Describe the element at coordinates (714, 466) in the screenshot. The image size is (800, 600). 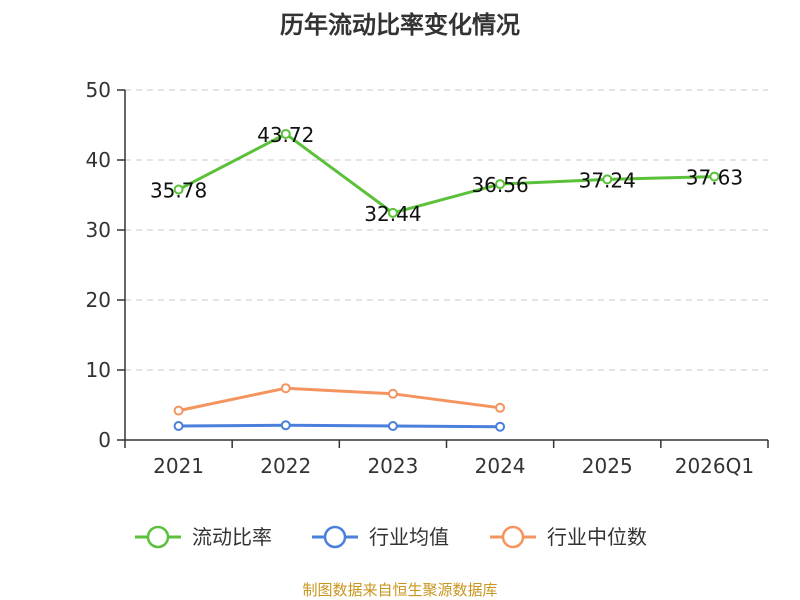
I see `x-tick-label: 2026Q1` at that location.